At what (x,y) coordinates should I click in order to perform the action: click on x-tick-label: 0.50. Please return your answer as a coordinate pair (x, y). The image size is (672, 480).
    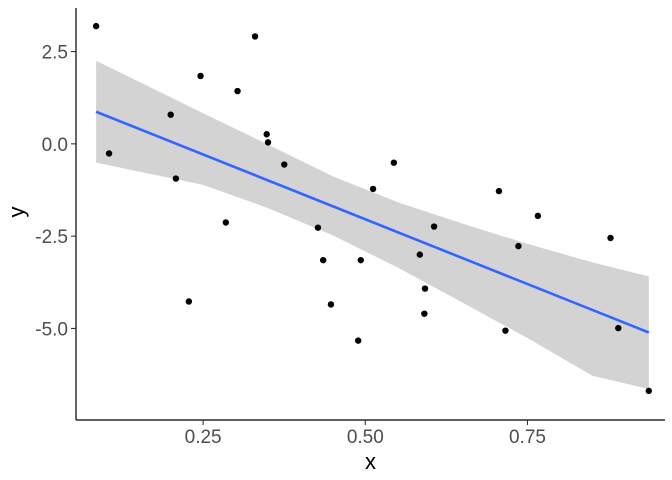
    Looking at the image, I should click on (365, 437).